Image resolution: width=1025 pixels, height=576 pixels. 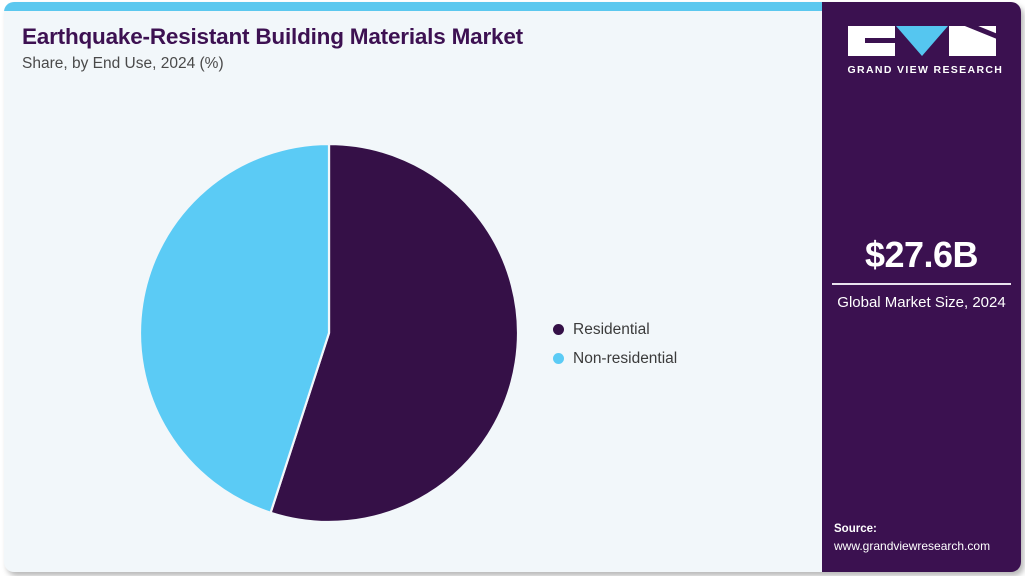 What do you see at coordinates (123, 64) in the screenshot?
I see `page-subtitle: Share, by End Use, 2024 (%)` at bounding box center [123, 64].